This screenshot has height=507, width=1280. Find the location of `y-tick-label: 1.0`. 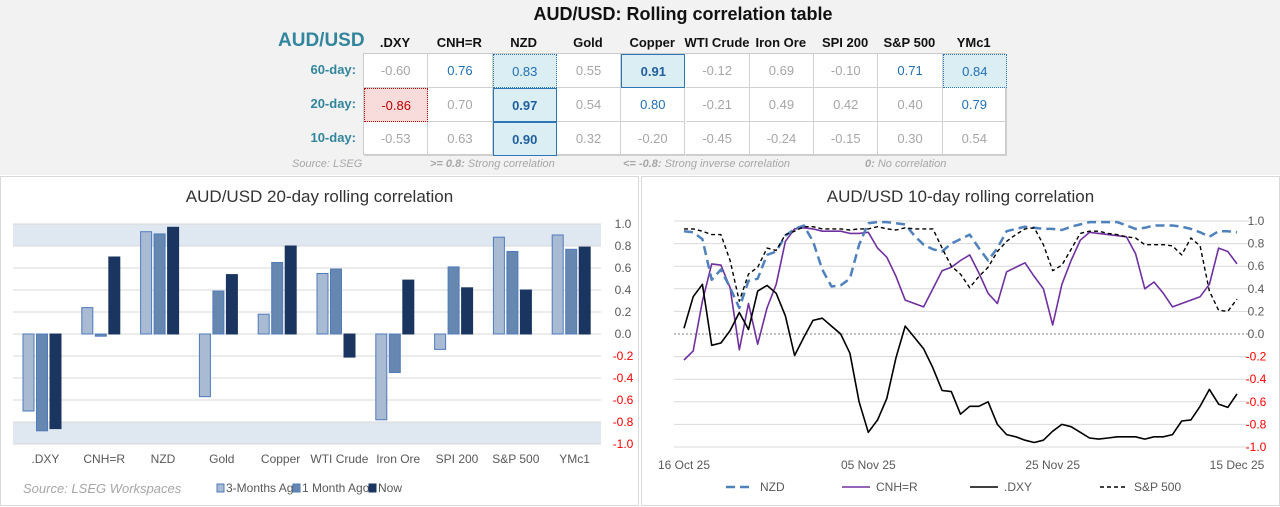

y-tick-label: 1.0 is located at coordinates (1256, 221).